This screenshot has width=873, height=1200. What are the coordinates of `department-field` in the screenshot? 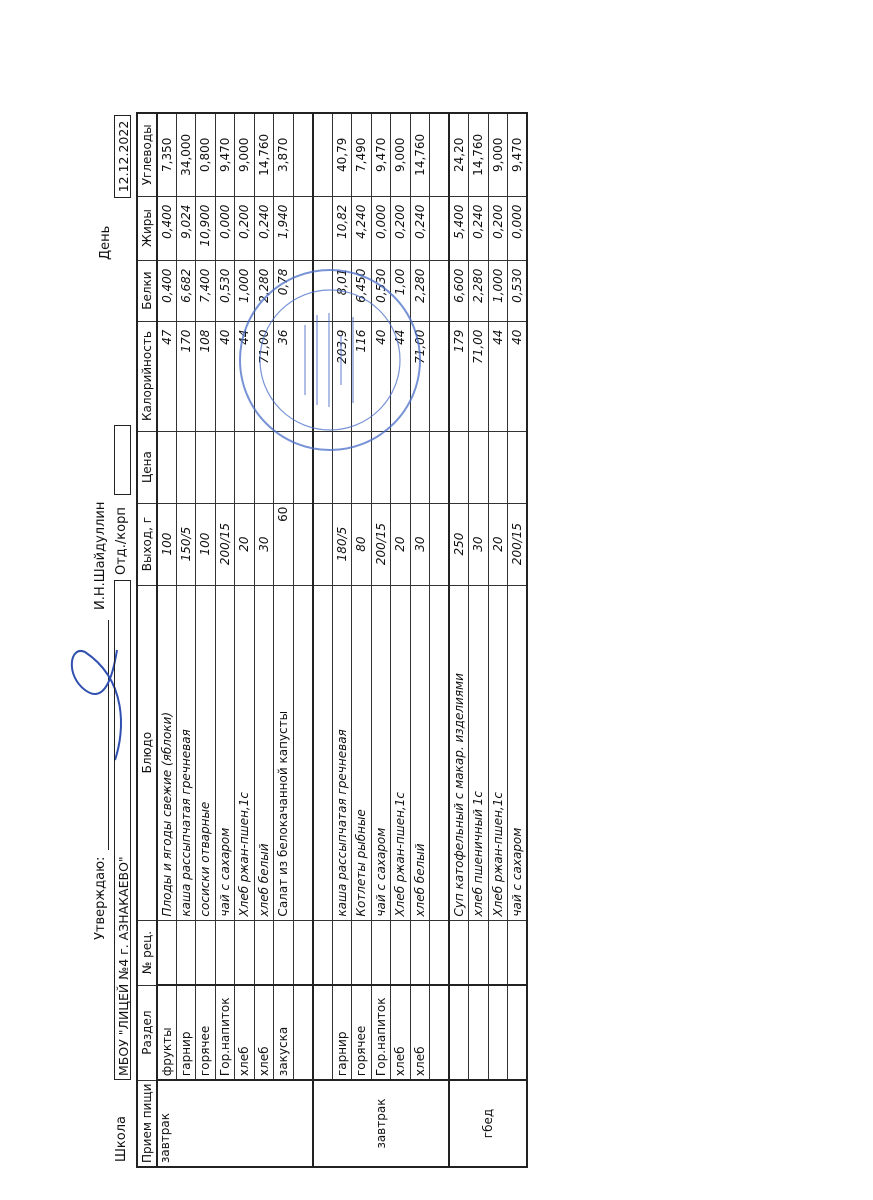 It's located at (122, 460).